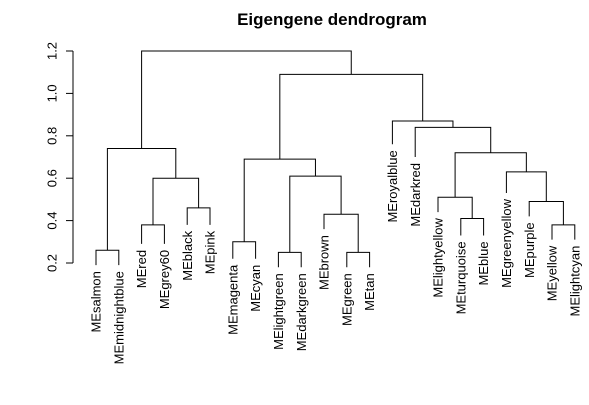  I want to click on leaf-label: MEcyan, so click(255, 288).